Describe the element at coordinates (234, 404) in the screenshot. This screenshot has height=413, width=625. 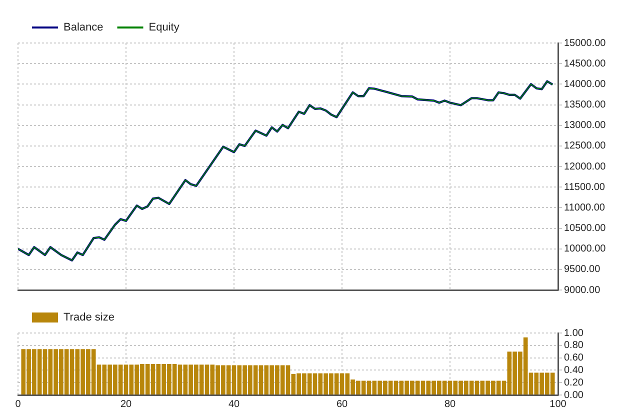
I see `x-tick-label: 40` at that location.